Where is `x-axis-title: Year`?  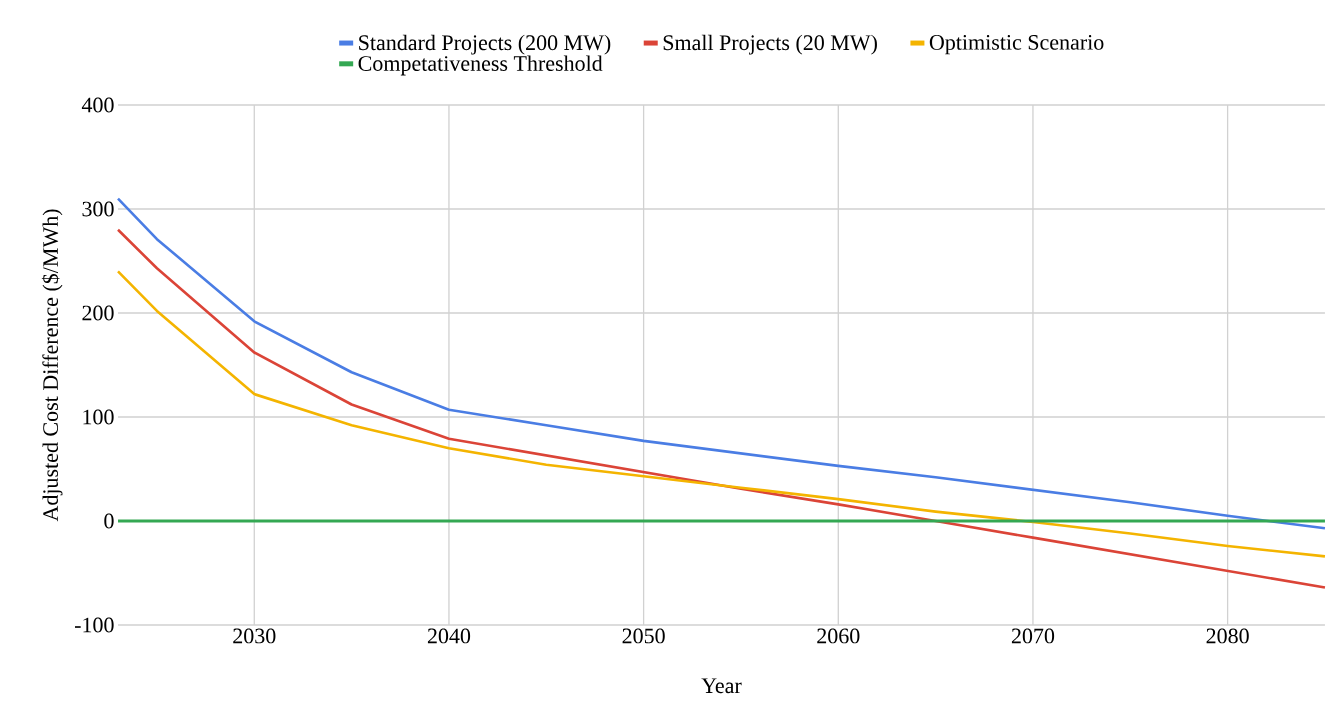
x-axis-title: Year is located at coordinates (721, 686).